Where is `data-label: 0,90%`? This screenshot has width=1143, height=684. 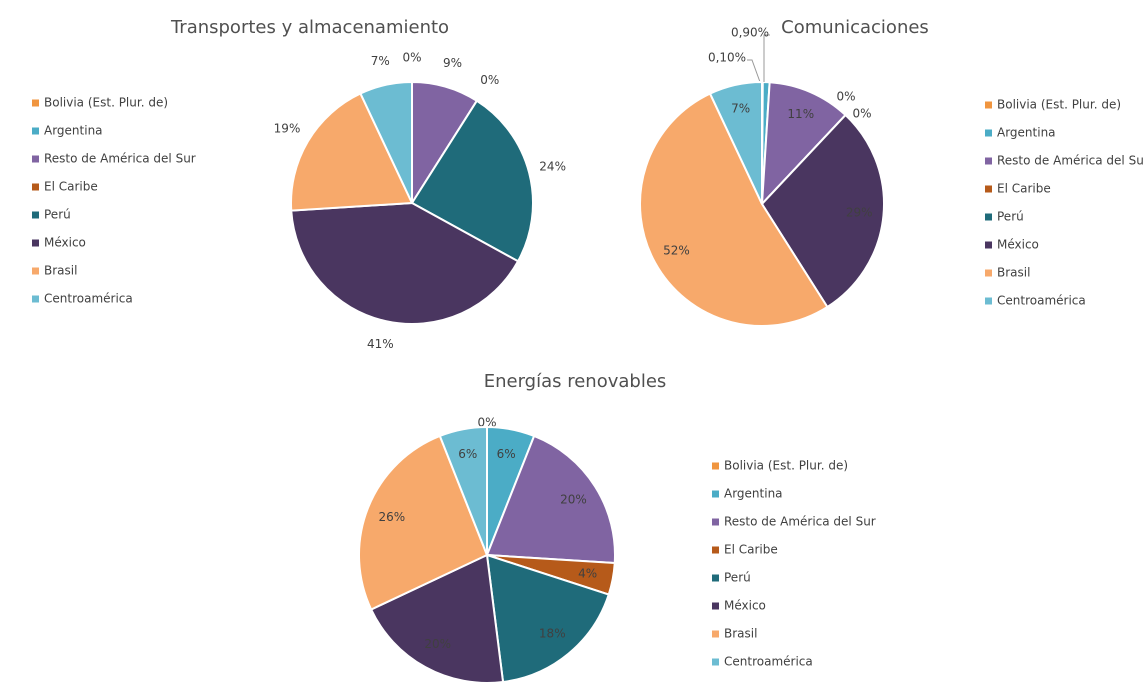
data-label: 0,90% is located at coordinates (750, 33).